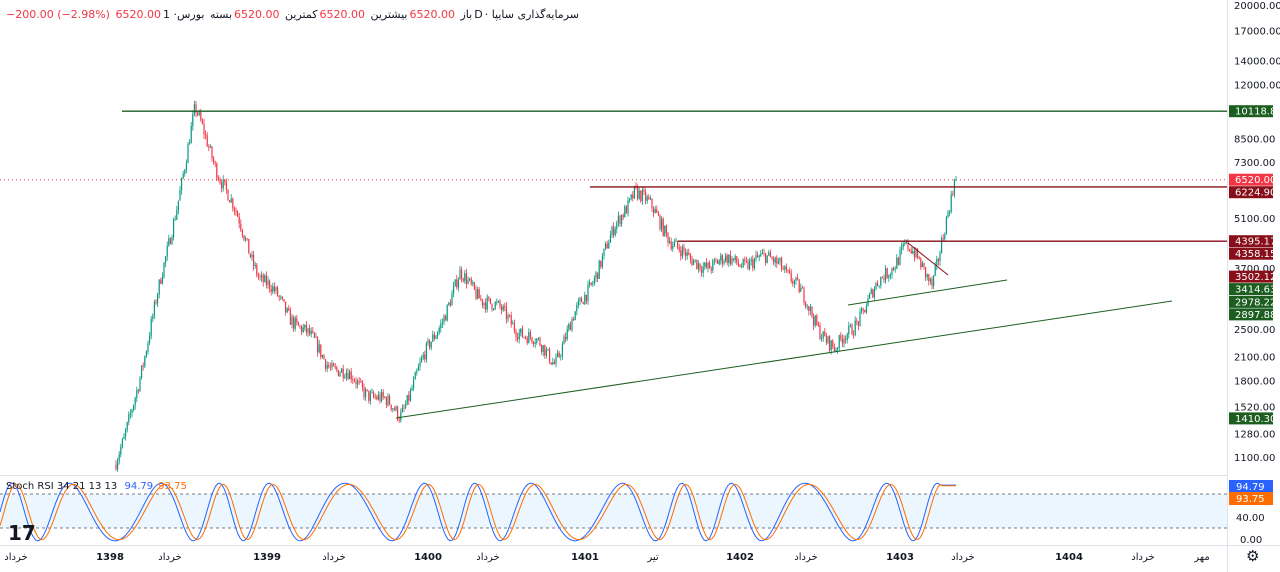 The height and width of the screenshot is (572, 1280). I want to click on price-tick: 8500.00, so click(1254, 139).